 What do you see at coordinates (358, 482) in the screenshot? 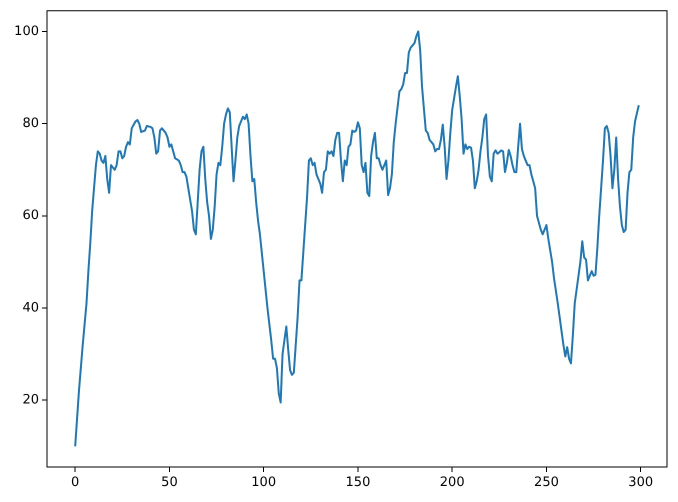
I see `x-tick-label: 150` at bounding box center [358, 482].